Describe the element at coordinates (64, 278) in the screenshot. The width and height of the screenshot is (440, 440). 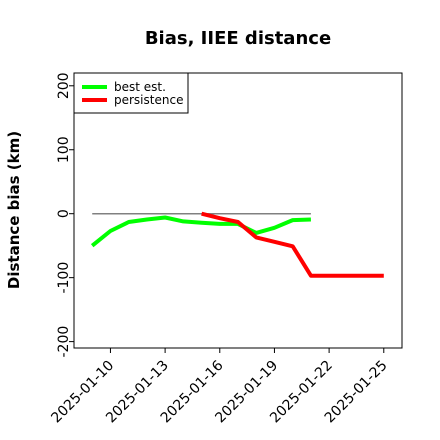
I see `y-tick-label: -100` at that location.